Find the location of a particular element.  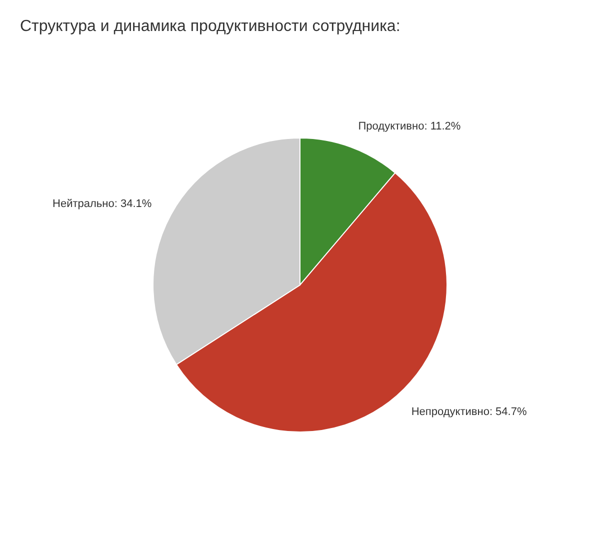

chart-title: Структура и динамика продуктивности сотрудника: is located at coordinates (210, 26).